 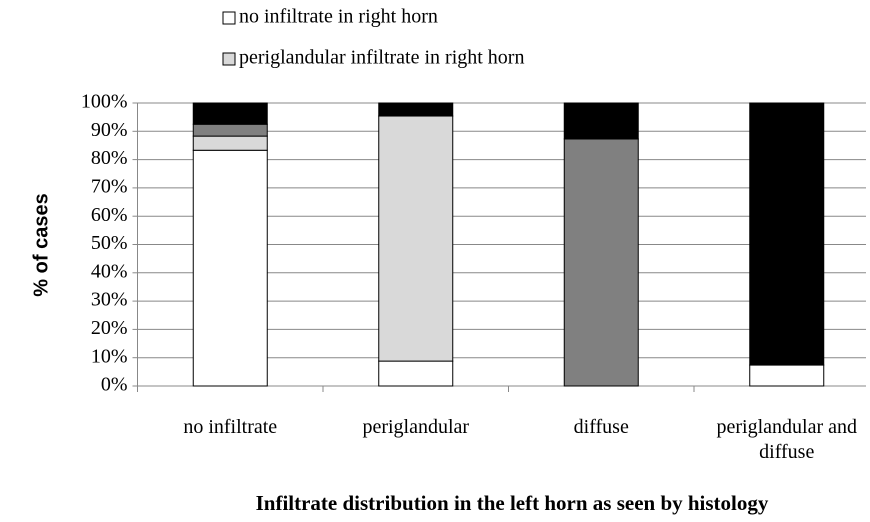 I want to click on y-axis-title: % of cases, so click(x=41, y=244).